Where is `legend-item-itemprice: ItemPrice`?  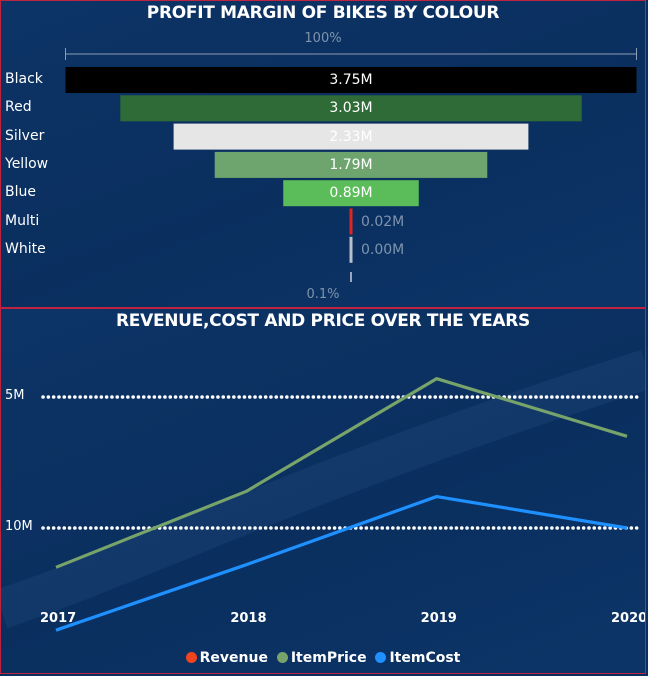
legend-item-itemprice: ItemPrice is located at coordinates (321, 658).